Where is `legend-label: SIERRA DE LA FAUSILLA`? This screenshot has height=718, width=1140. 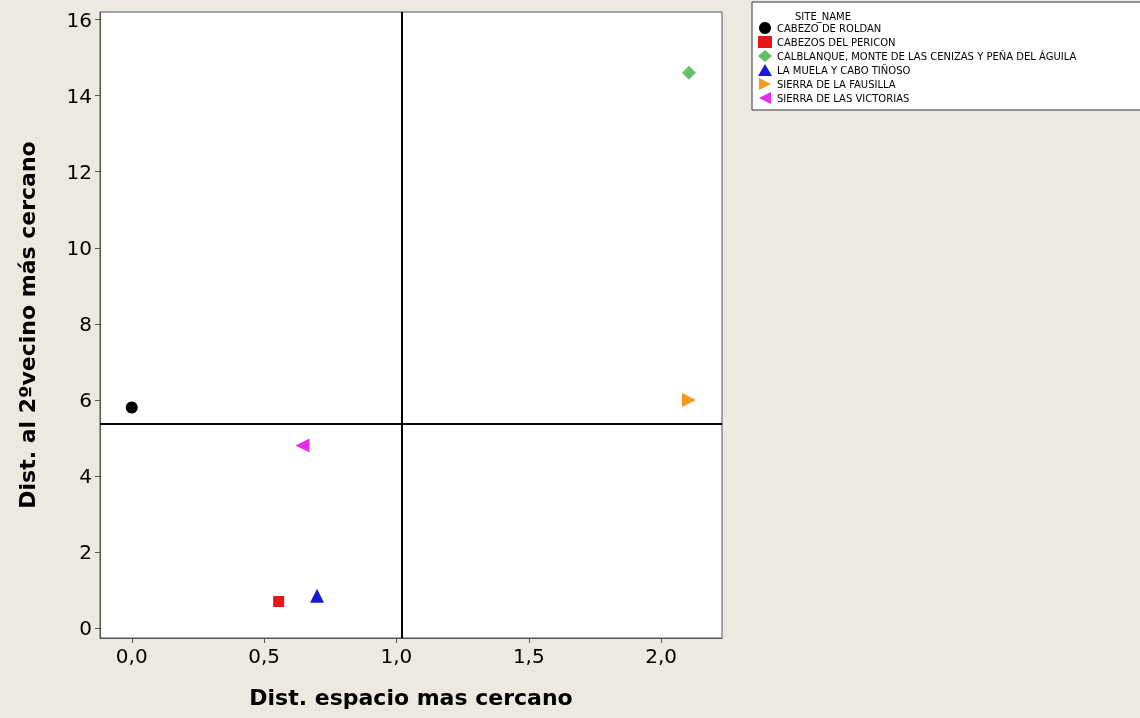
legend-label: SIERRA DE LA FAUSILLA is located at coordinates (836, 84).